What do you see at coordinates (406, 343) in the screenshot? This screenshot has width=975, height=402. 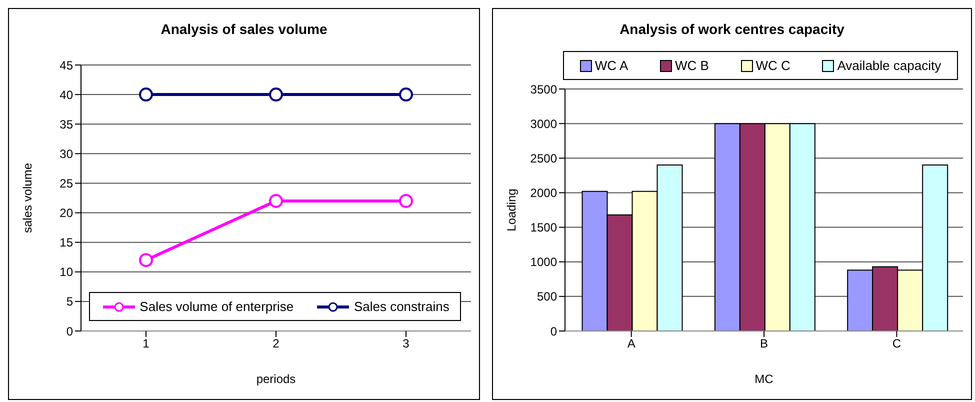 I see `x-tick-label: 3` at bounding box center [406, 343].